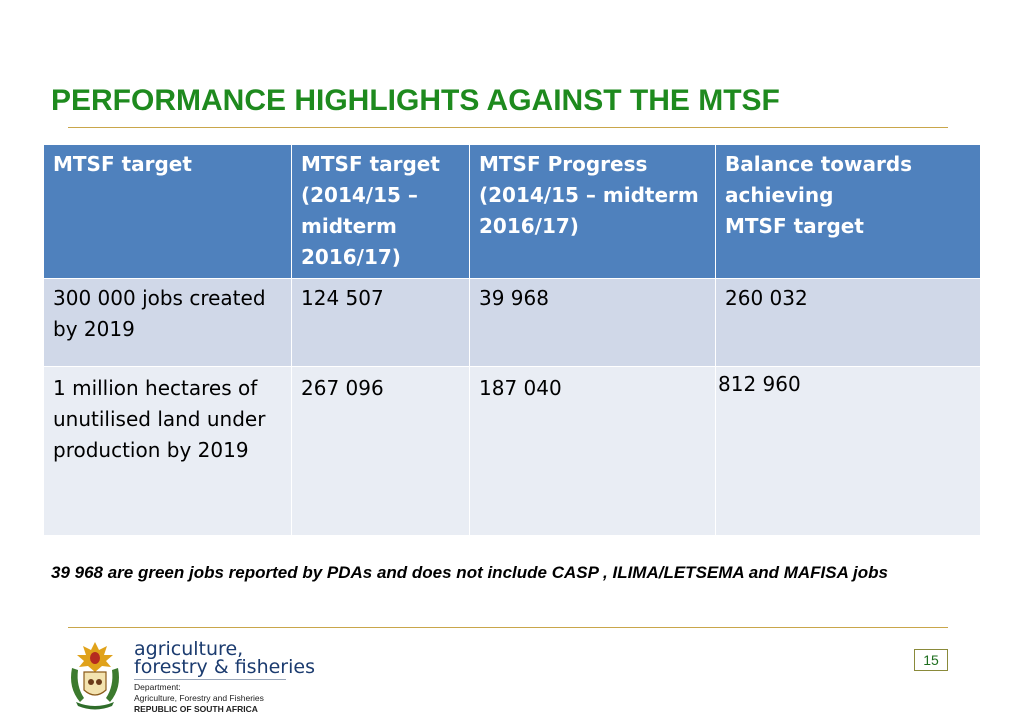 This screenshot has height=724, width=1024. What do you see at coordinates (196, 709) in the screenshot?
I see `logo-country: REPUBLIC OF SOUTH AFRICA` at bounding box center [196, 709].